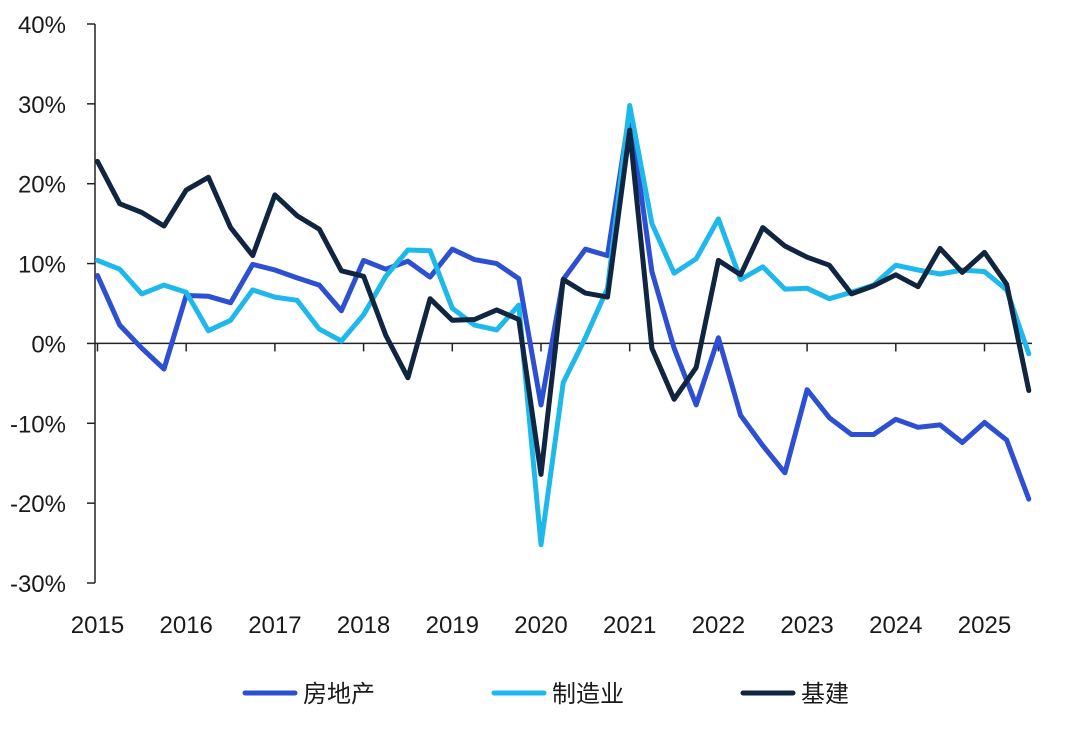  Describe the element at coordinates (38, 584) in the screenshot. I see `y-tick-label: -30%` at that location.